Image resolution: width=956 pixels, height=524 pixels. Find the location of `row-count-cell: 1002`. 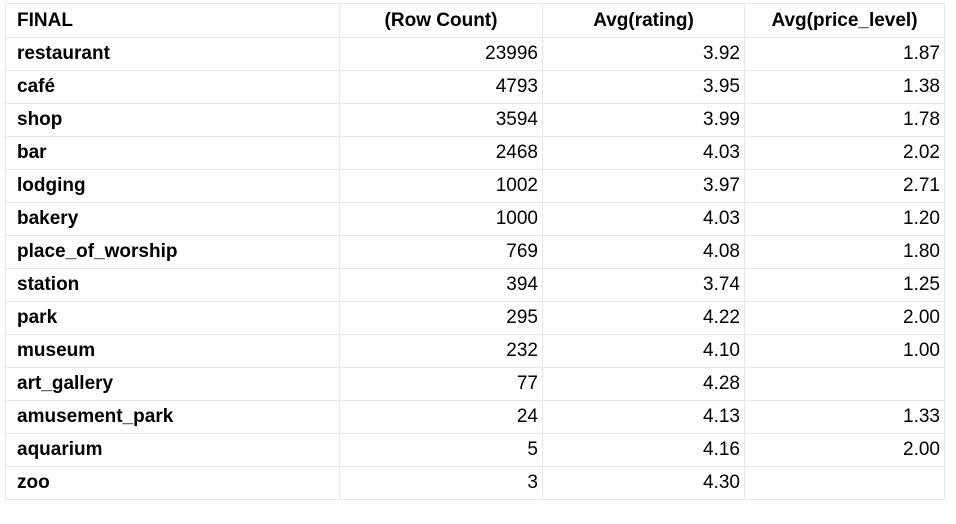

row-count-cell: 1002 is located at coordinates (441, 186).